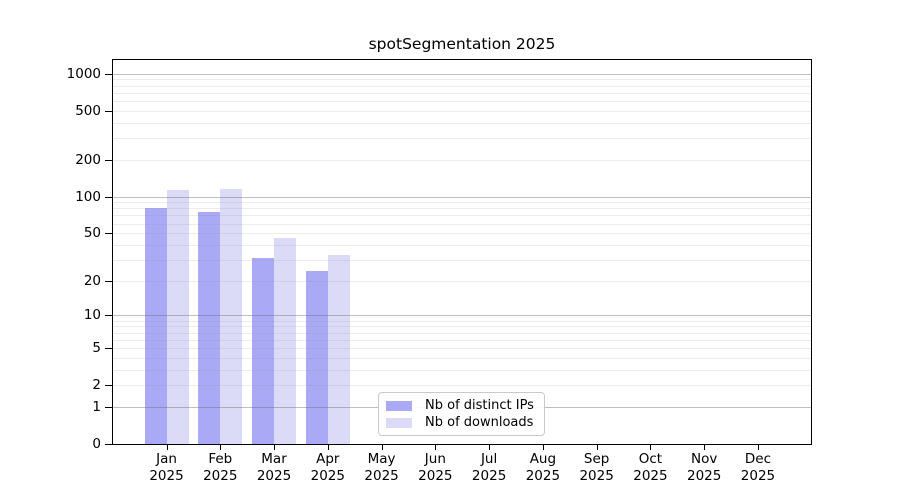  What do you see at coordinates (88, 110) in the screenshot?
I see `y-tick-label: 500` at bounding box center [88, 110].